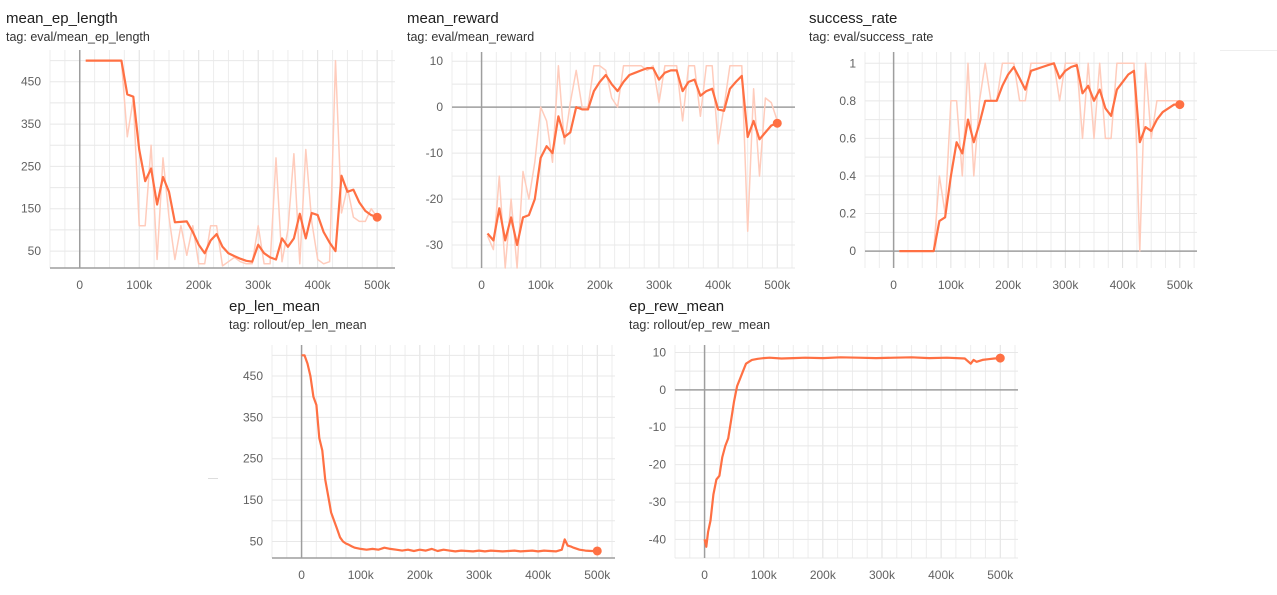 This screenshot has height=595, width=1277. Describe the element at coordinates (471, 37) in the screenshot. I see `chart-tag: tag: eval/mean_reward` at that location.